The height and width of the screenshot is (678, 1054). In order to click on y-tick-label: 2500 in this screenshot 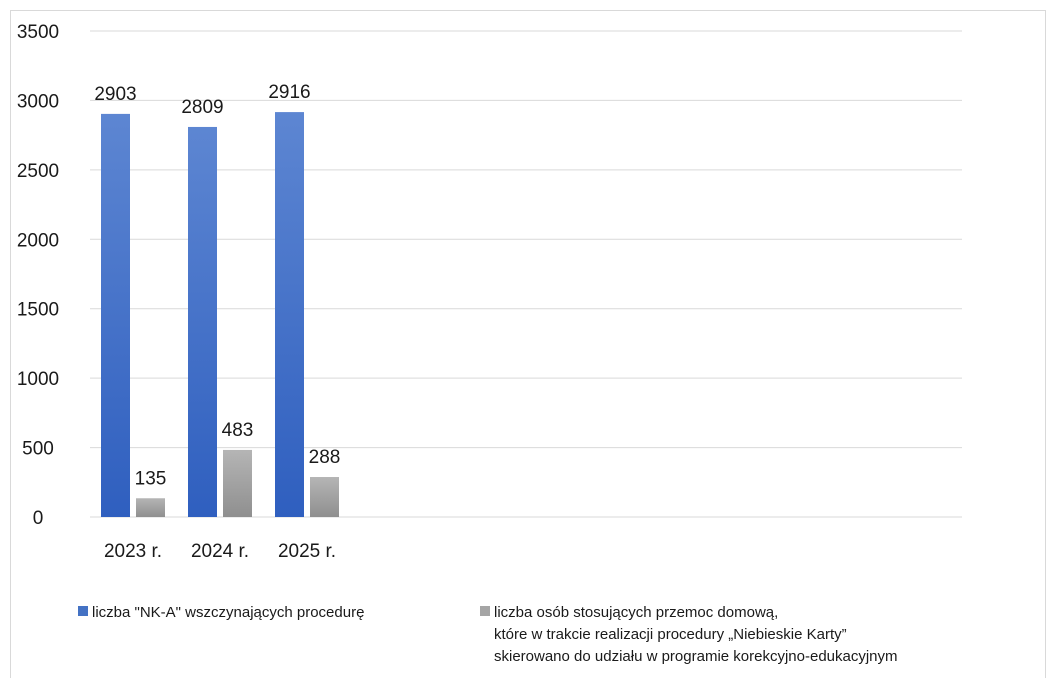, I will do `click(38, 171)`.